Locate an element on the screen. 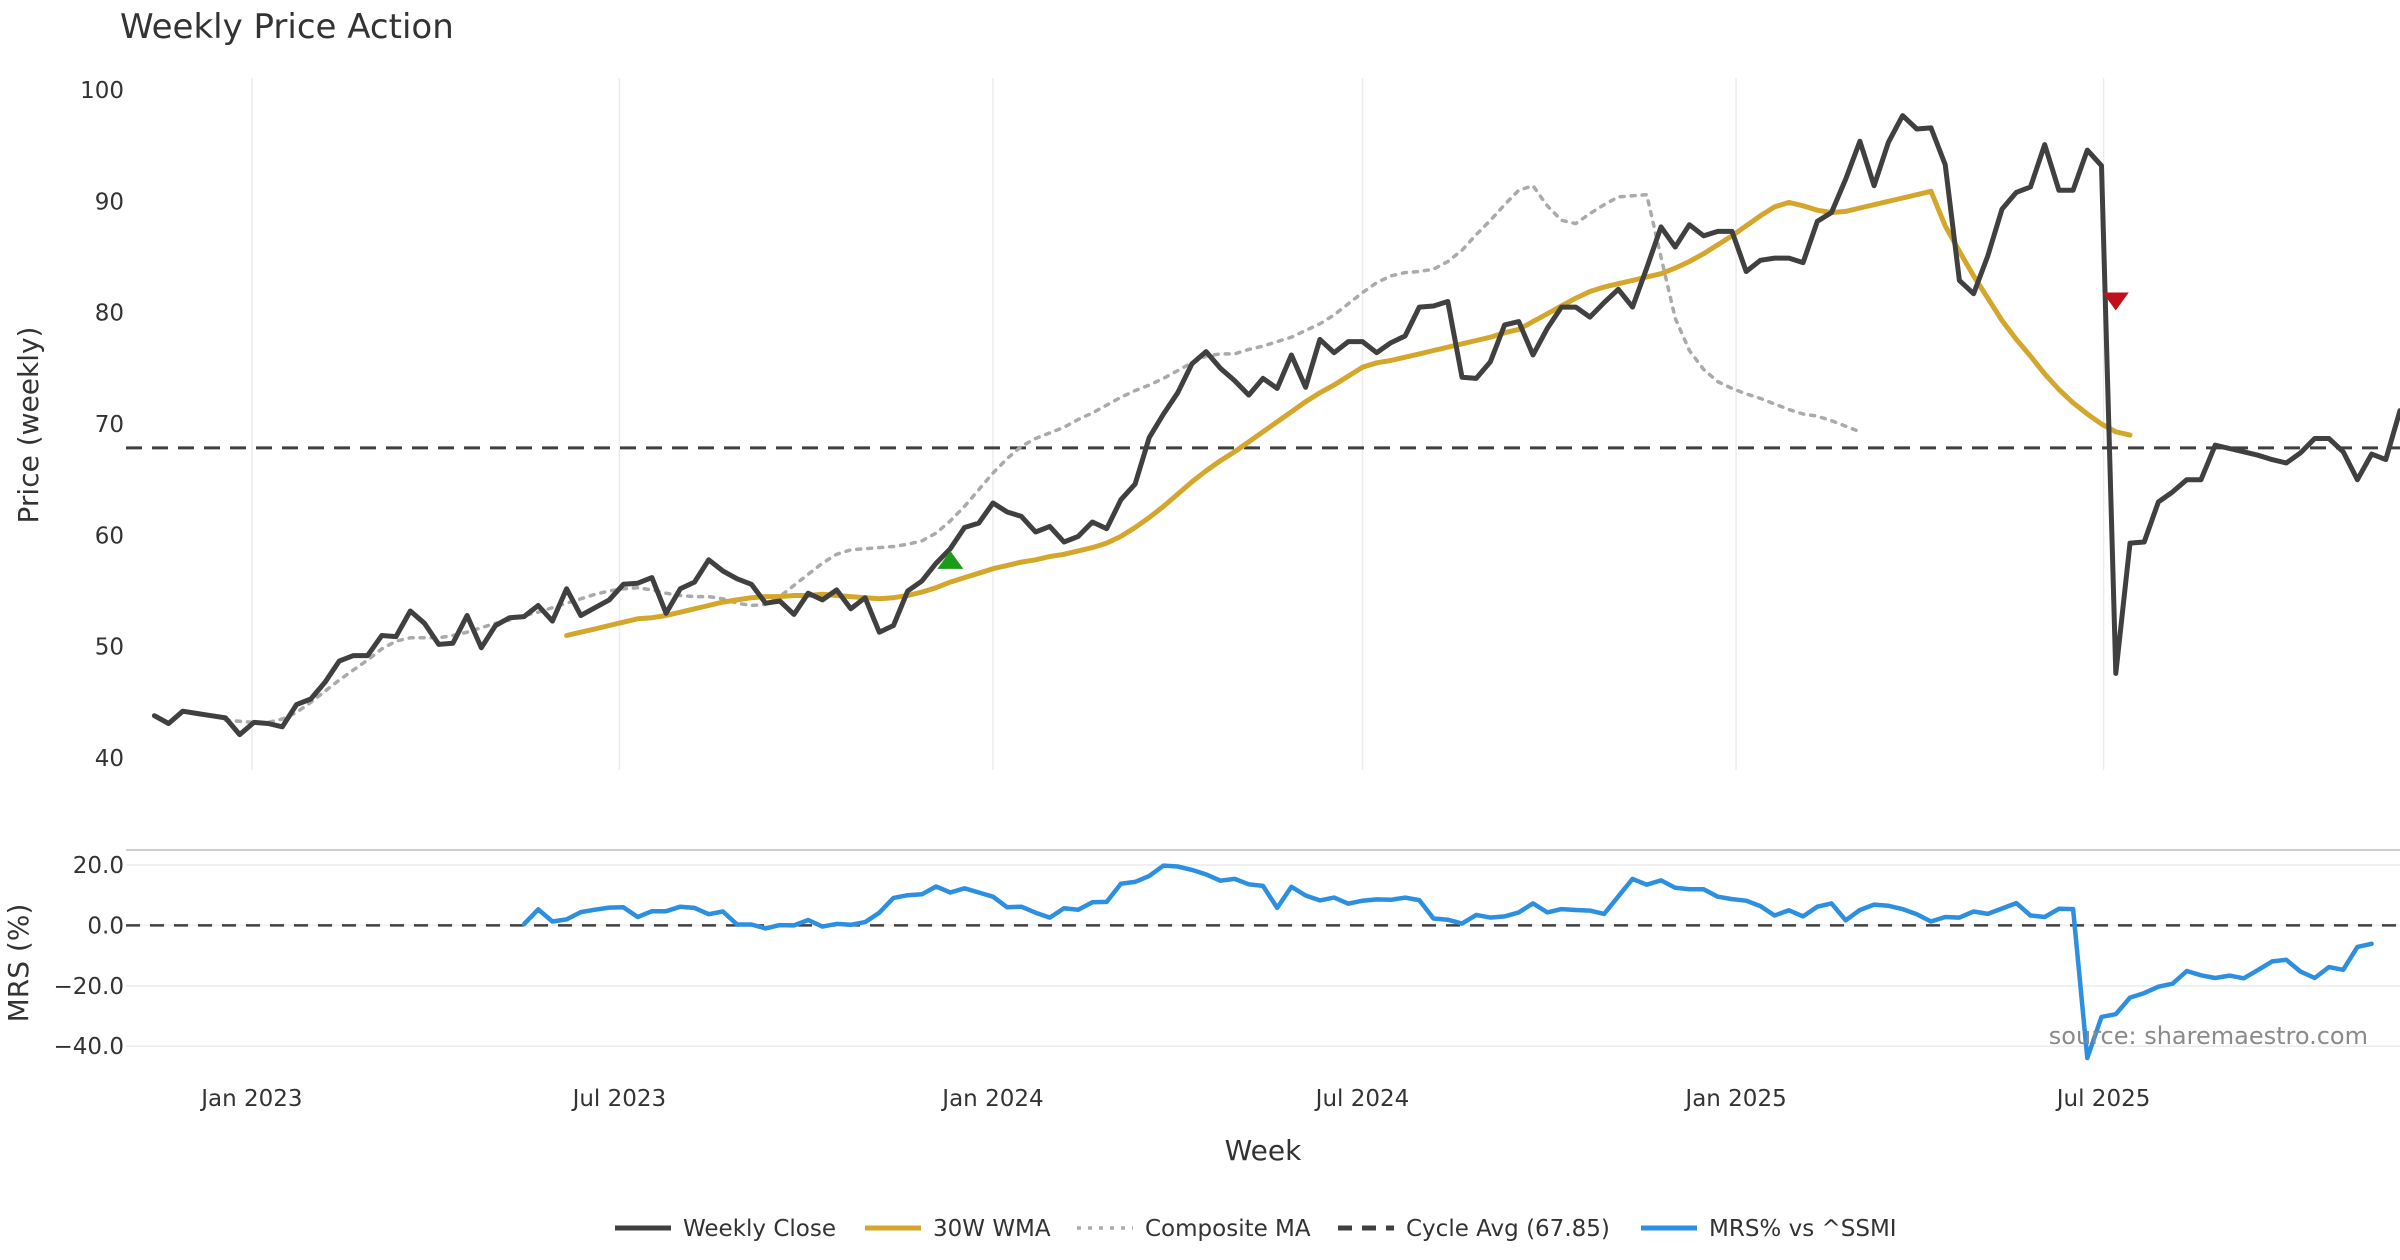 The height and width of the screenshot is (1260, 2400). mrs-panel-grid is located at coordinates (1263, 955).